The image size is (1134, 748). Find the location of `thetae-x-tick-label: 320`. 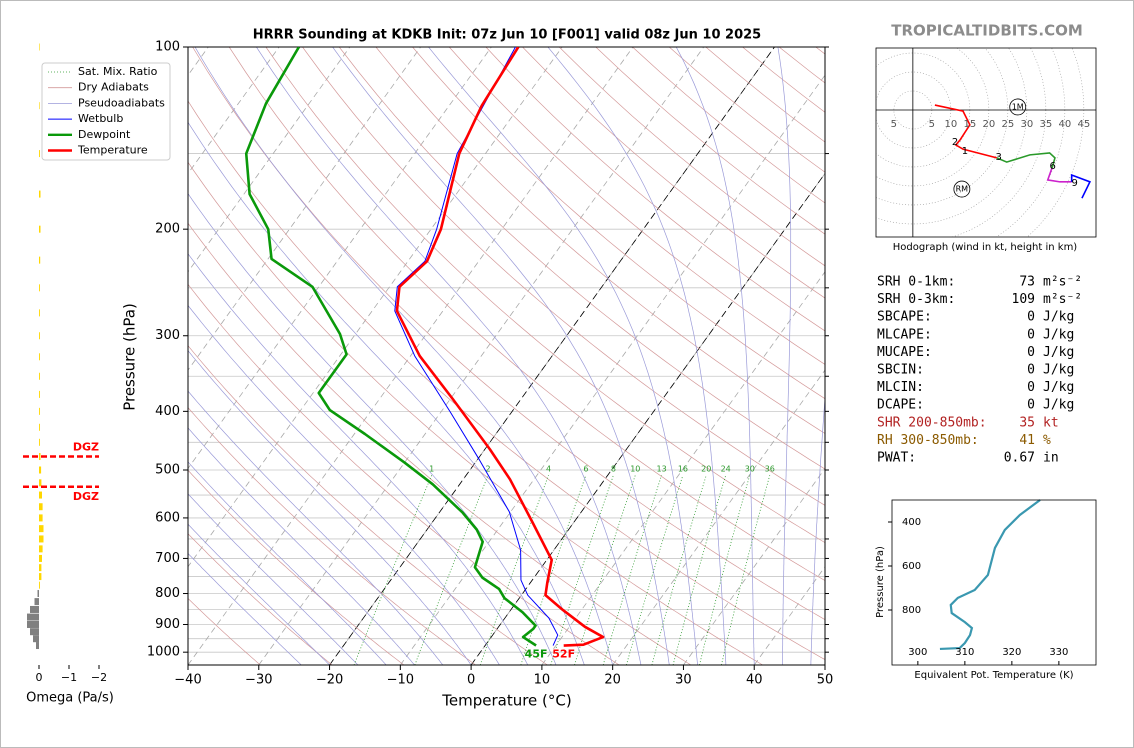

thetae-x-tick-label: 320 is located at coordinates (1011, 652).